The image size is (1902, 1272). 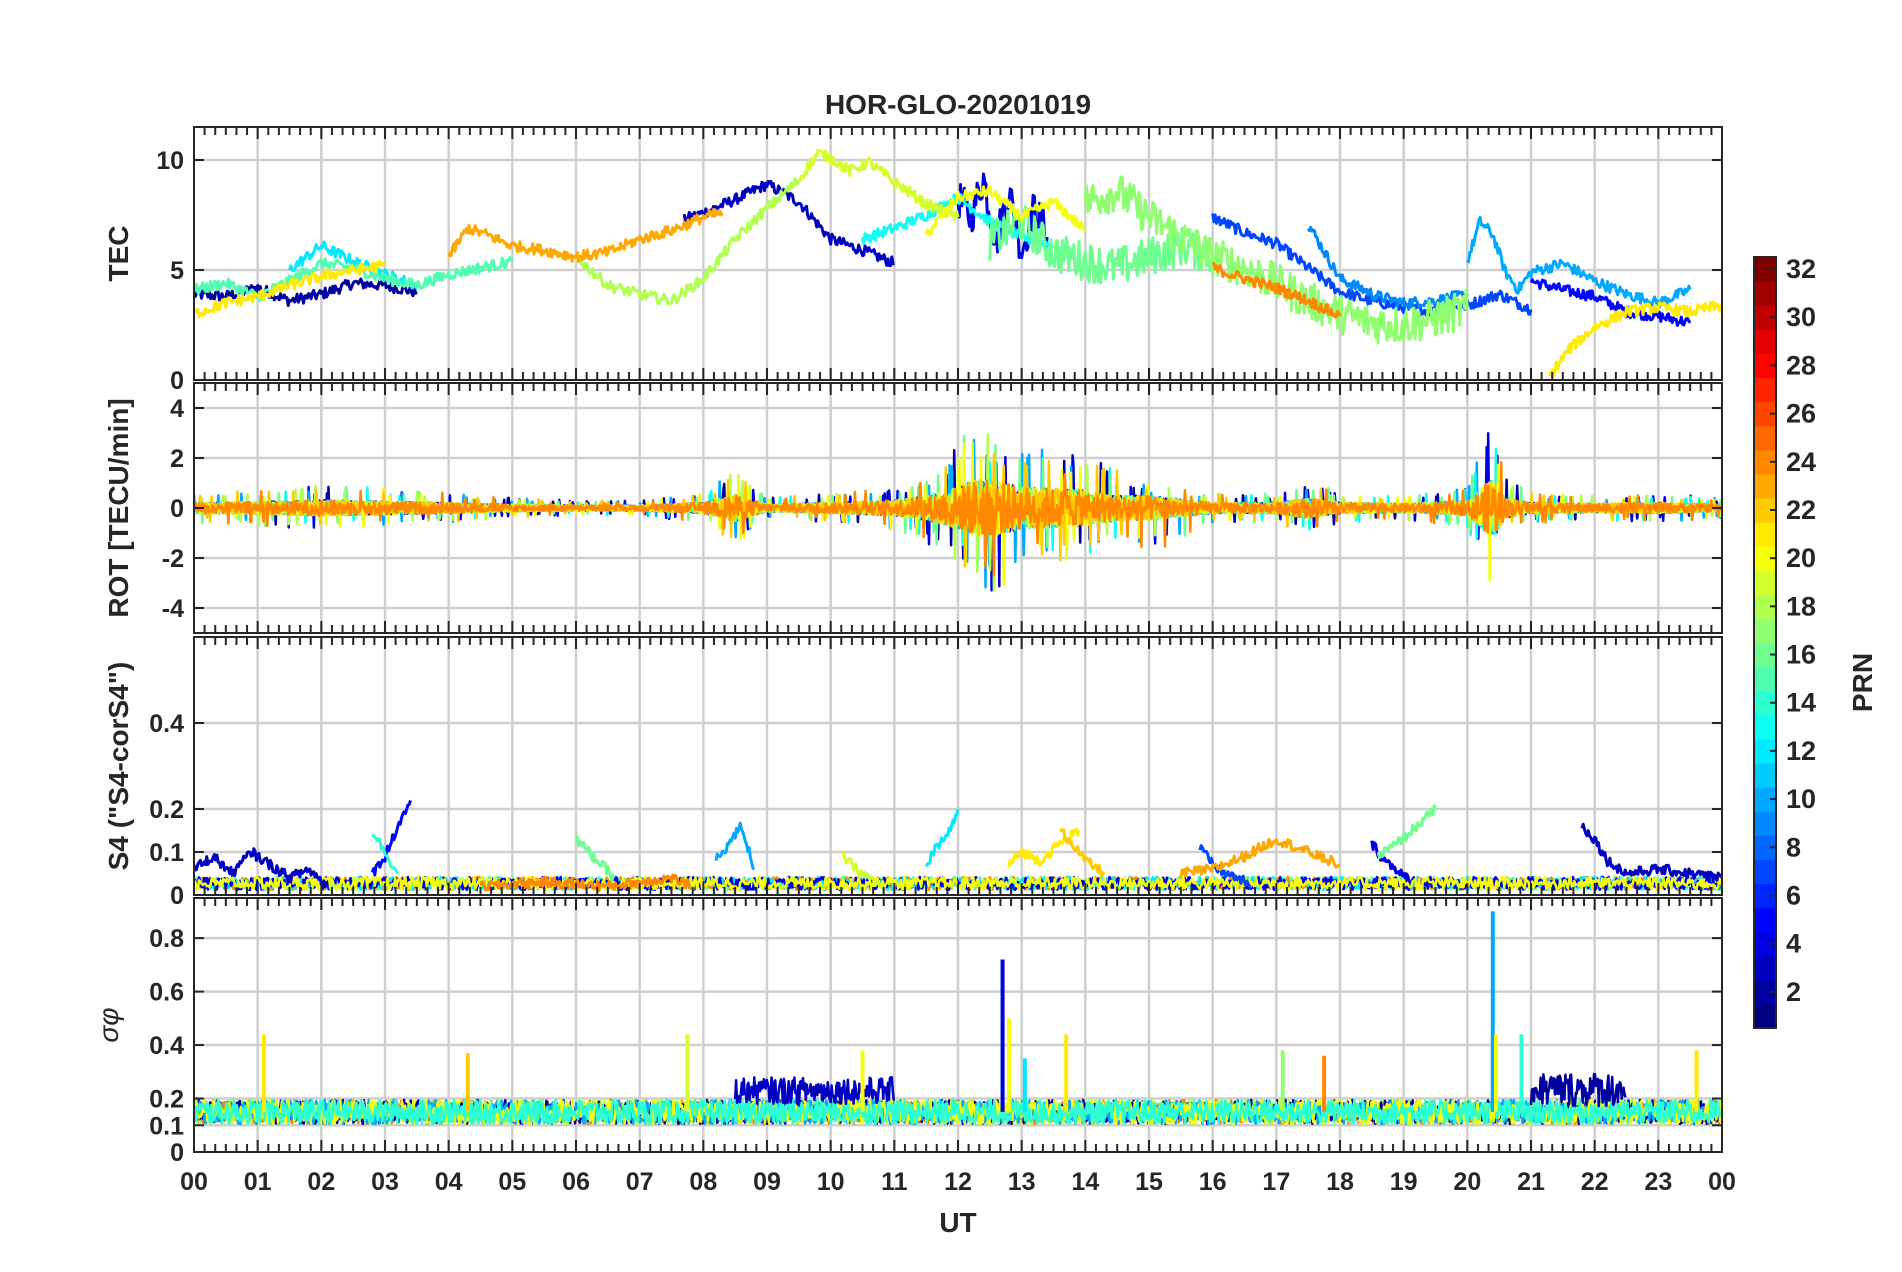 I want to click on x-tick-label: 06, so click(x=576, y=1182).